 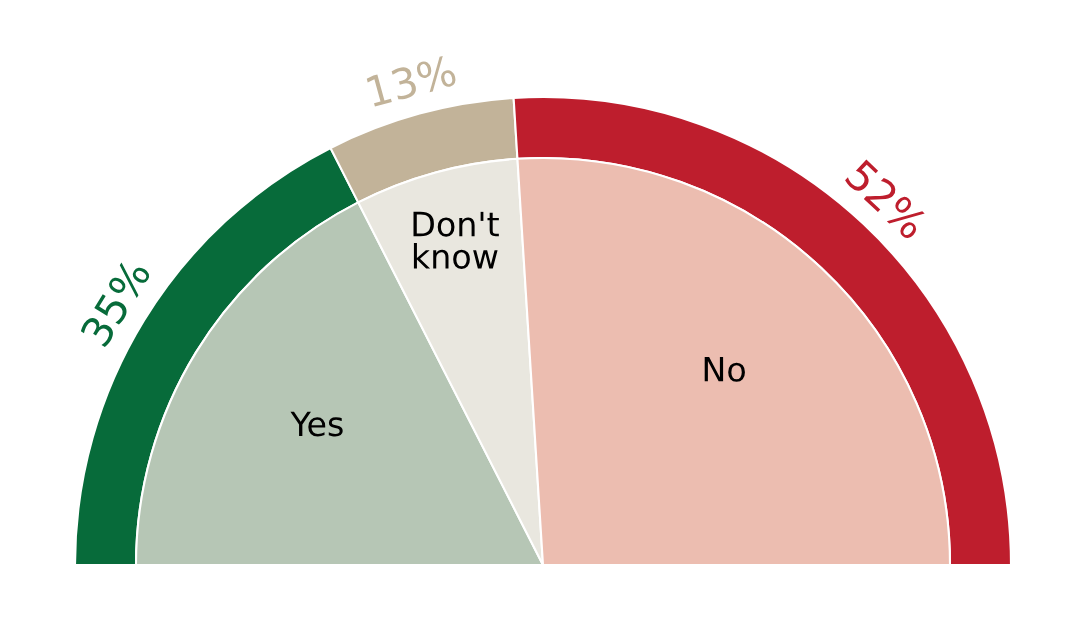 I want to click on data-label: 13%, so click(x=412, y=81).